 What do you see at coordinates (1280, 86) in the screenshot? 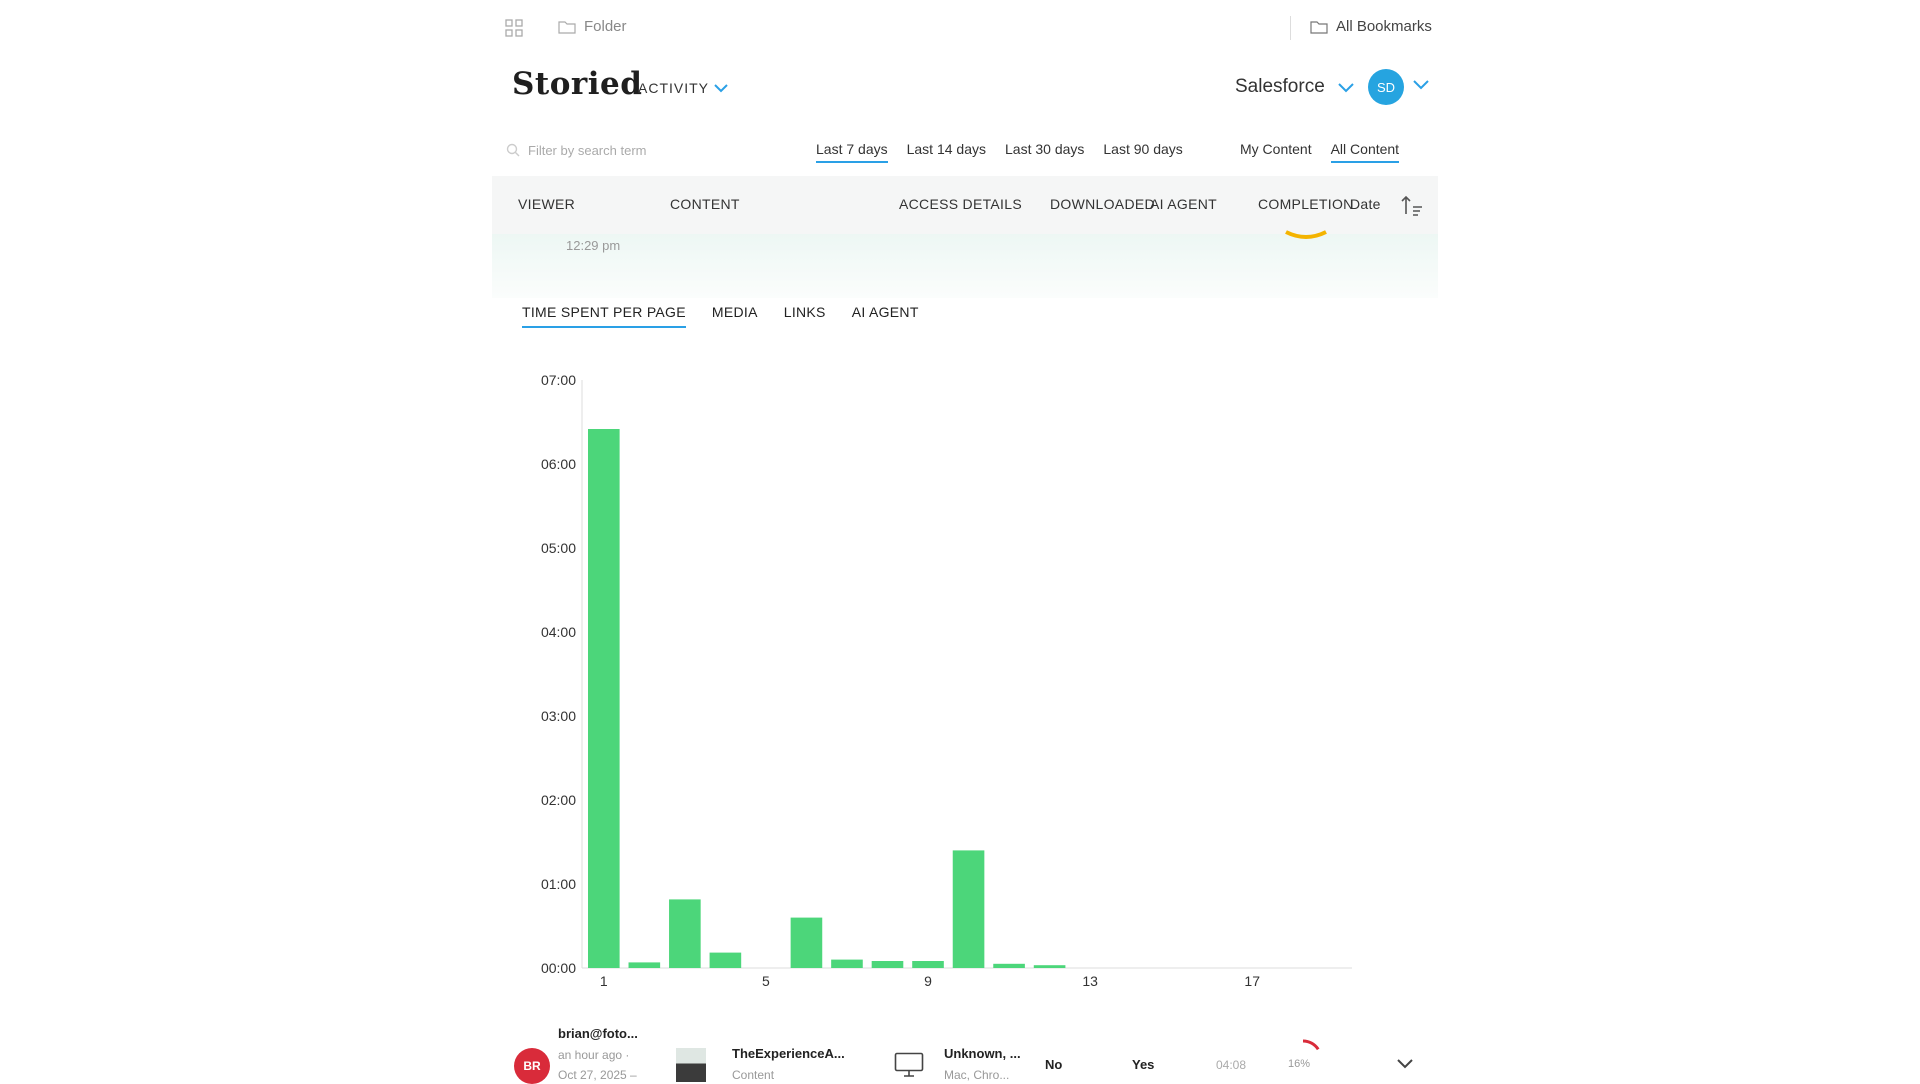
I see `crm-label: Salesforce` at bounding box center [1280, 86].